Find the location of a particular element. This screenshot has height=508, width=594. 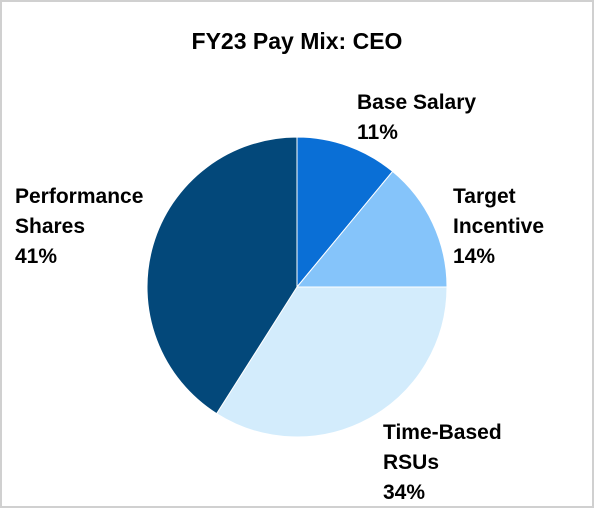

label-performance-shares-value: 41% is located at coordinates (36, 256).